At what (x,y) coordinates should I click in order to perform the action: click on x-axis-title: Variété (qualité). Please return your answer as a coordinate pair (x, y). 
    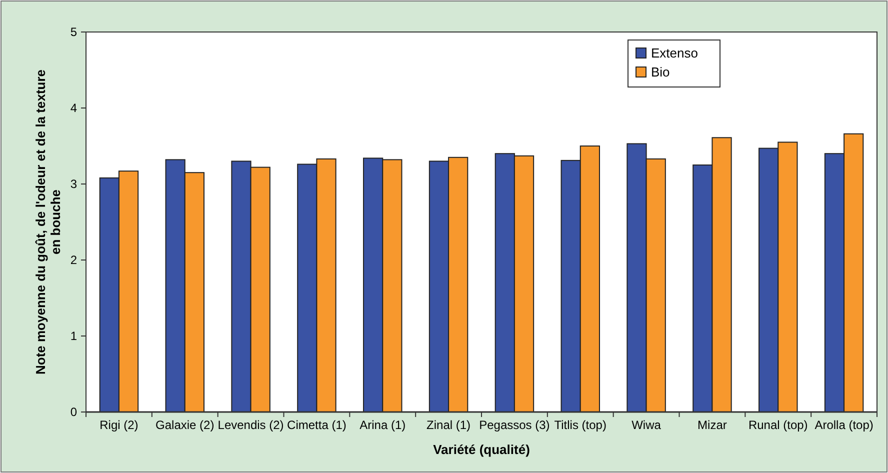
    Looking at the image, I should click on (481, 449).